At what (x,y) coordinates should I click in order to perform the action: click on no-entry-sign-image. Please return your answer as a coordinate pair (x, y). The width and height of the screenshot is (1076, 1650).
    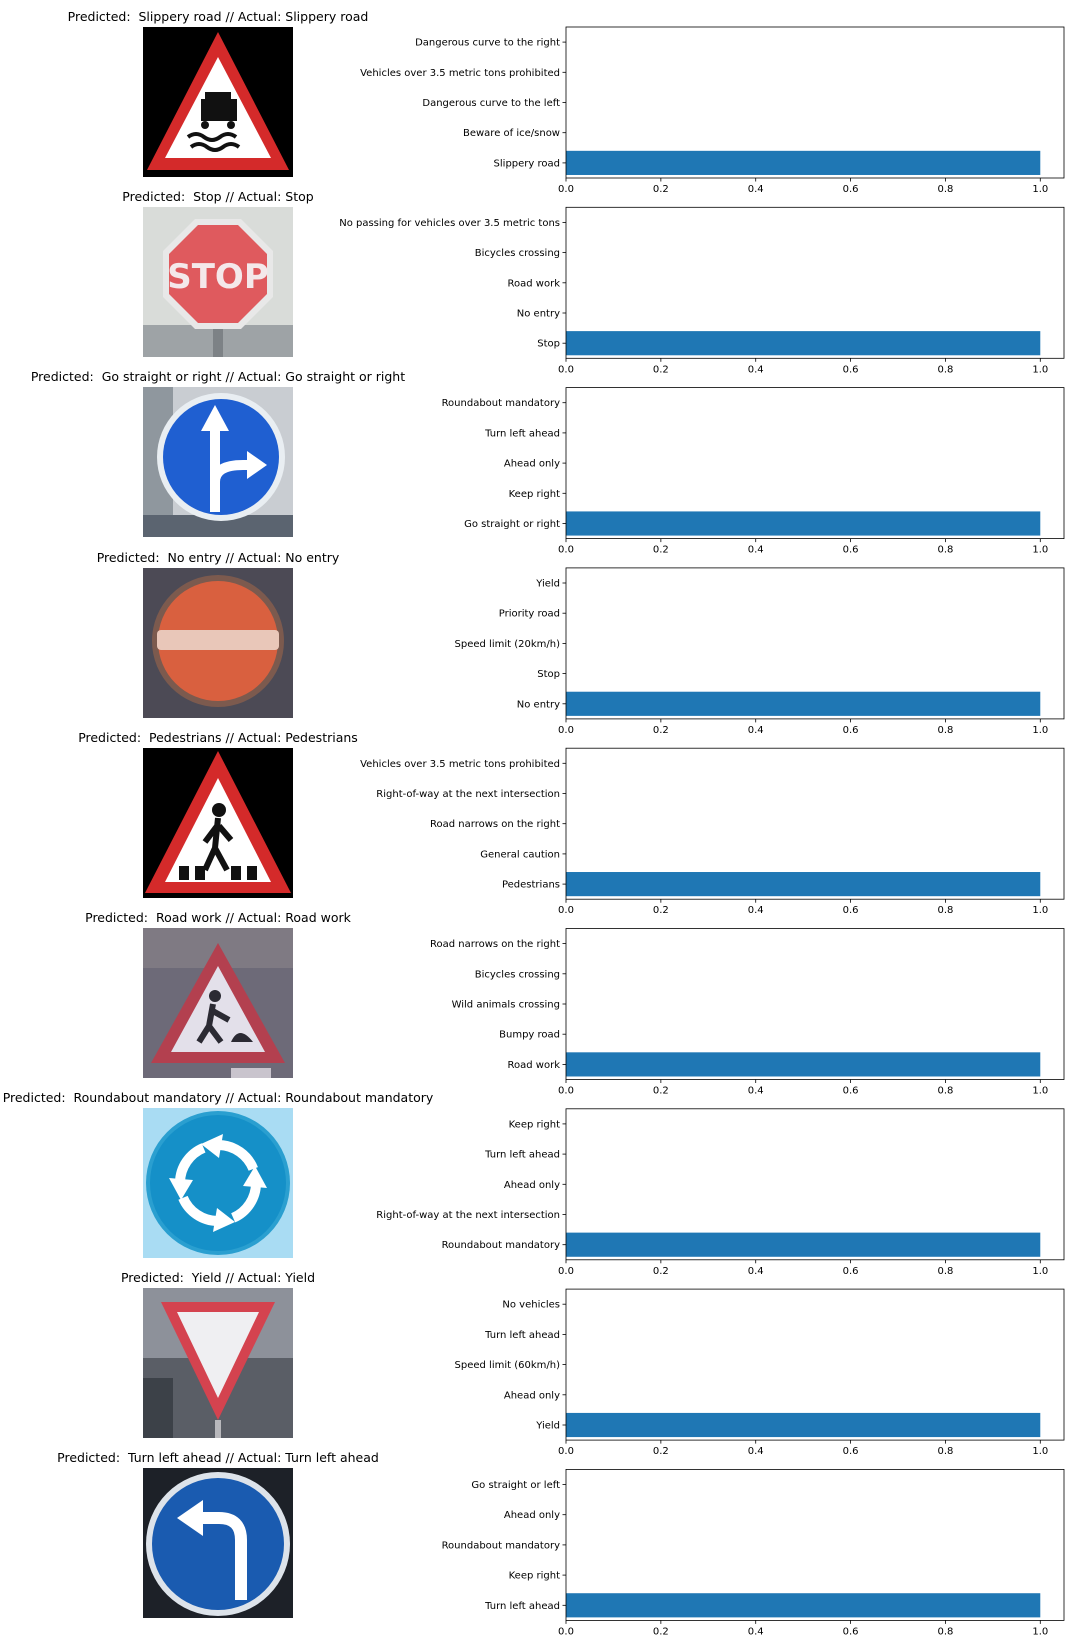
    Looking at the image, I should click on (218, 643).